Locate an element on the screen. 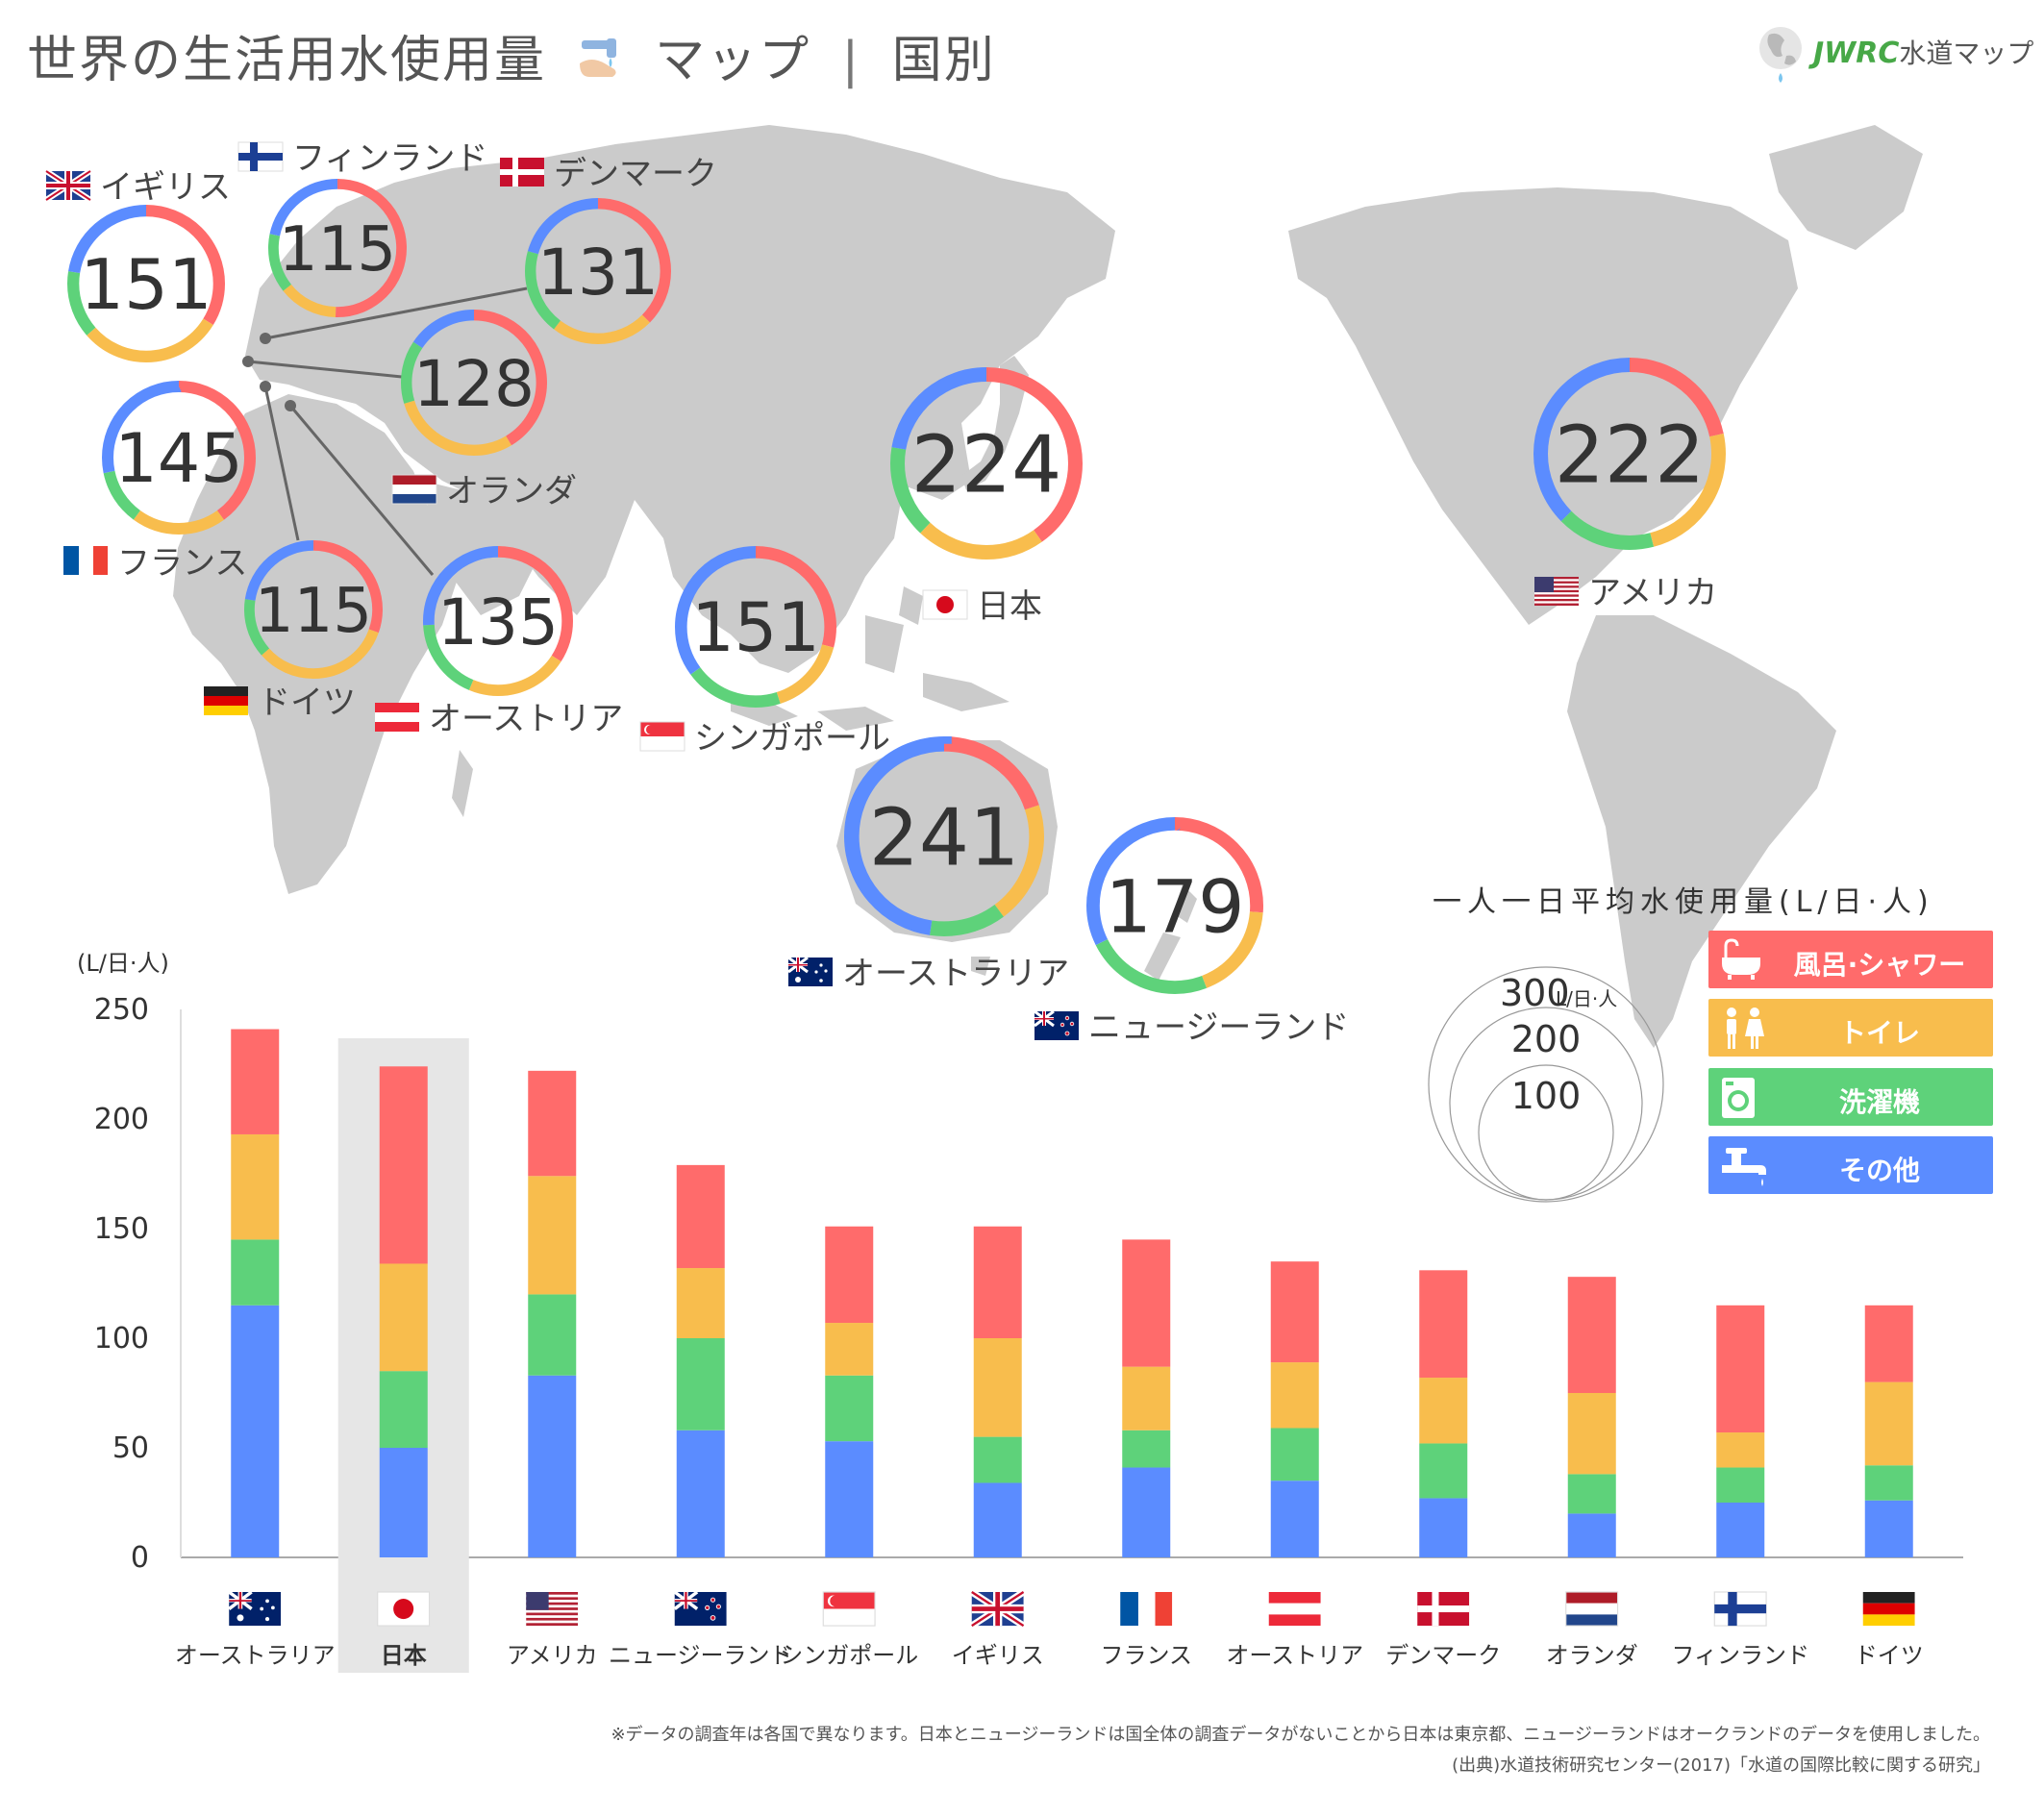  x-flag-usa is located at coordinates (552, 1610).